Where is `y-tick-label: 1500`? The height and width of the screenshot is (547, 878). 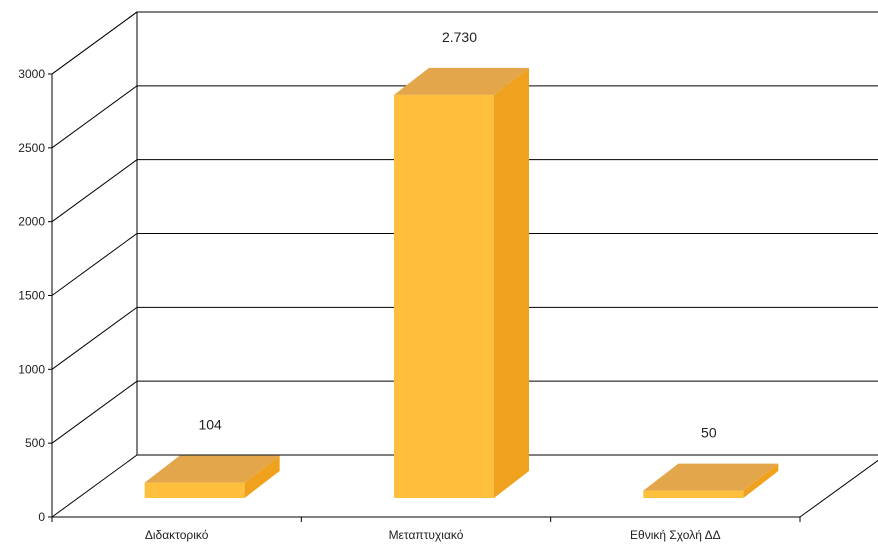
y-tick-label: 1500 is located at coordinates (31, 296).